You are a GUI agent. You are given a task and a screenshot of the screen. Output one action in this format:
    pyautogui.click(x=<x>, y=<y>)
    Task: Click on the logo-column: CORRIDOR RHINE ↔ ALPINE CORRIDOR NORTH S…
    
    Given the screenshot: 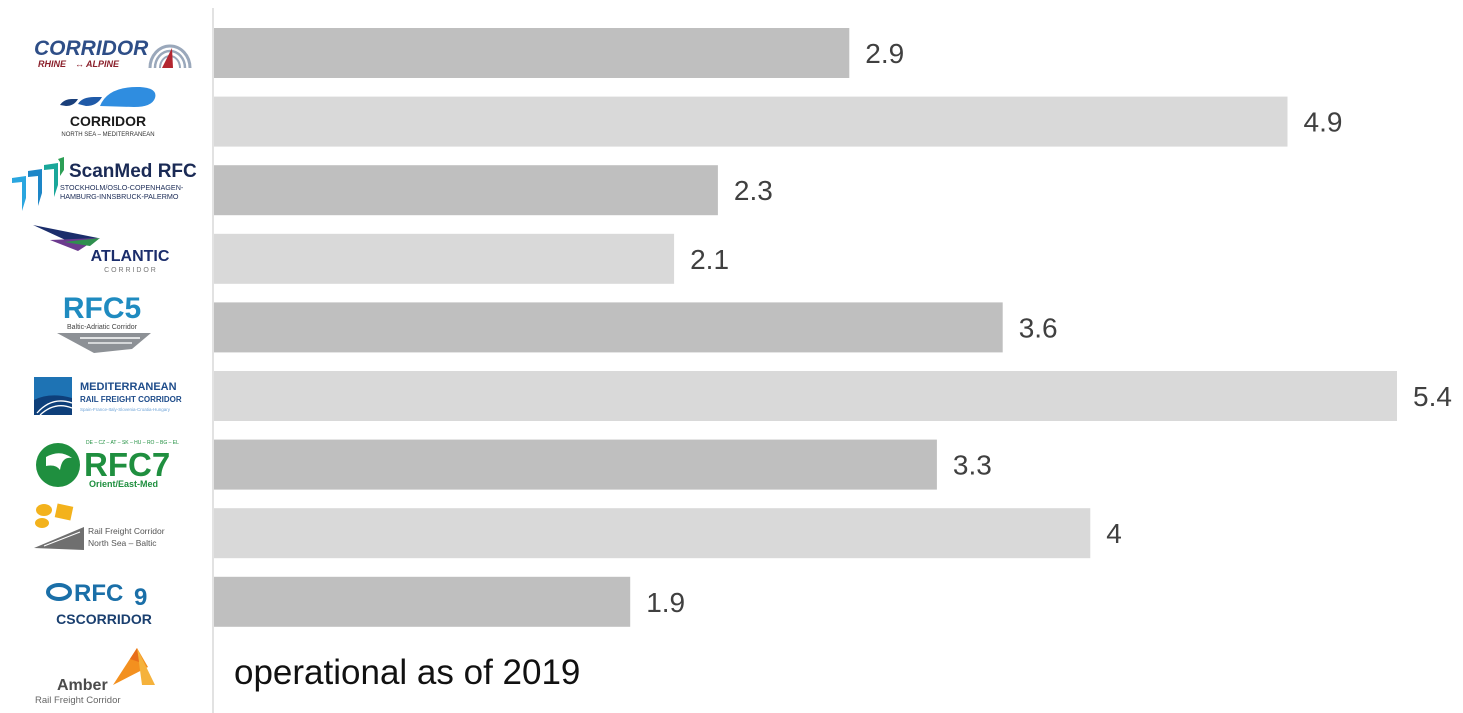 What is the action you would take?
    pyautogui.click(x=104, y=371)
    